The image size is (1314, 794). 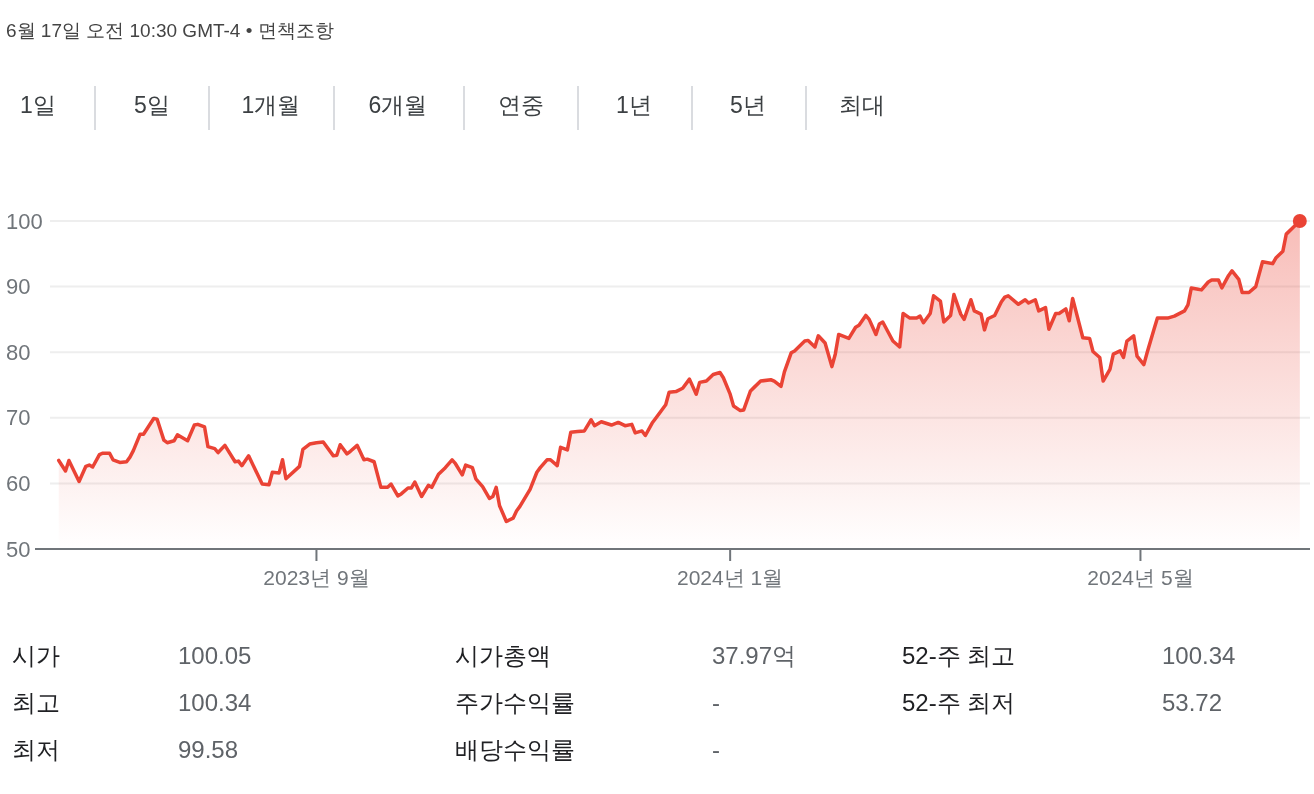 What do you see at coordinates (36, 749) in the screenshot?
I see `text: 최저` at bounding box center [36, 749].